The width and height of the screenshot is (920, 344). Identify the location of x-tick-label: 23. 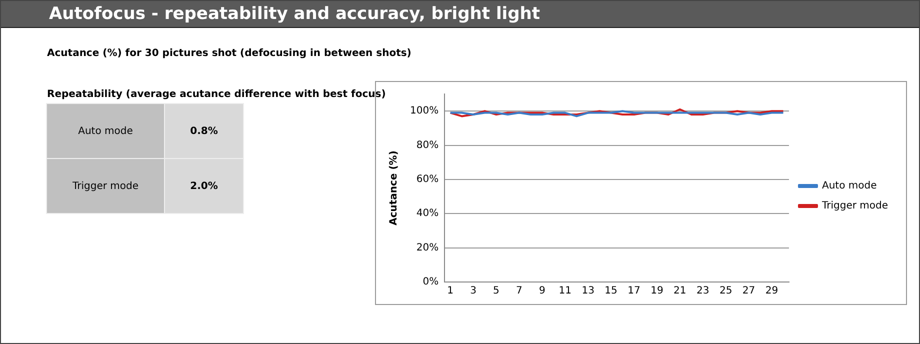
(703, 291).